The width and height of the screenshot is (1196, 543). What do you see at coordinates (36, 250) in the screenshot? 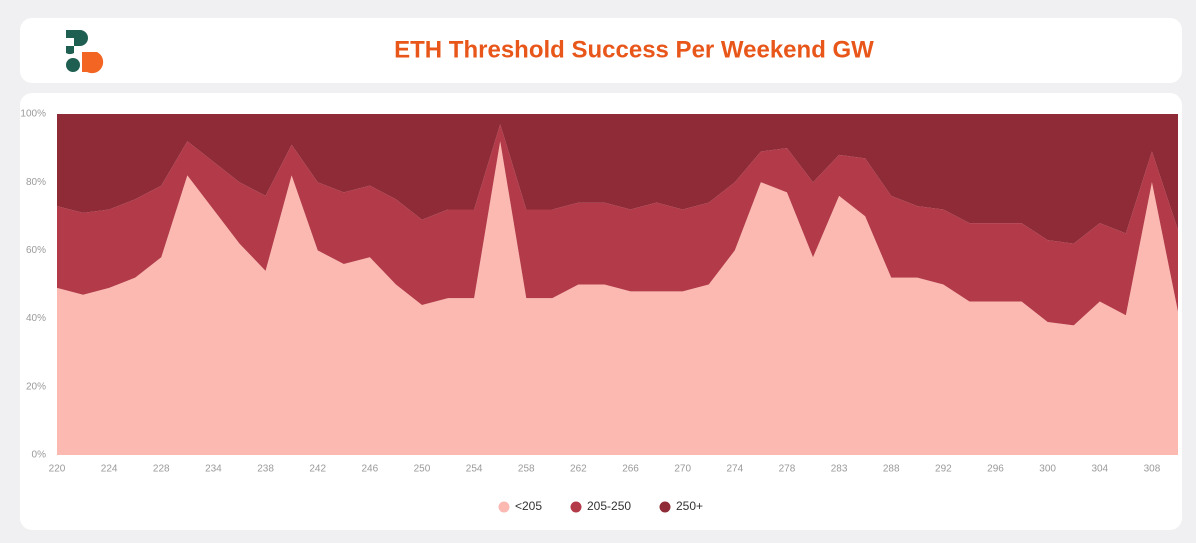
I see `y-tick-label: 60%` at bounding box center [36, 250].